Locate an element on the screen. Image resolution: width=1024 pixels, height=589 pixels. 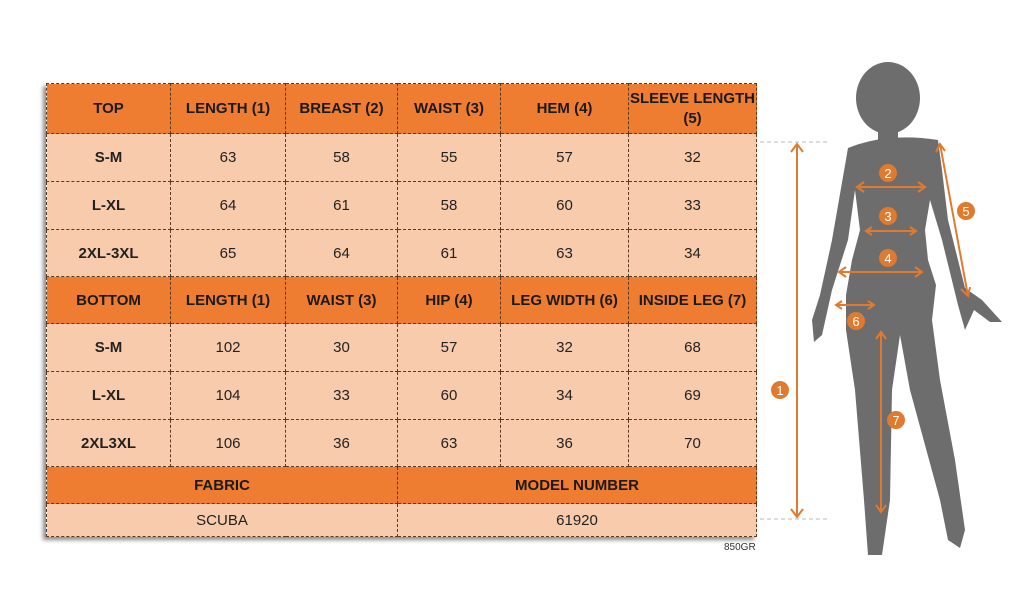
table-row: 2XL-3XL 65 64 61 63 34 is located at coordinates (401, 253).